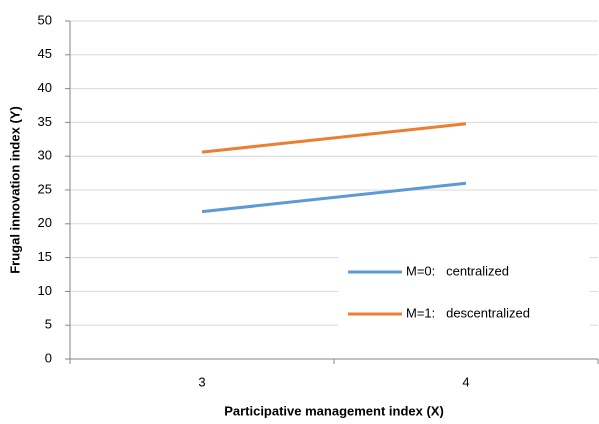  I want to click on y-tick-label: 5, so click(48, 324).